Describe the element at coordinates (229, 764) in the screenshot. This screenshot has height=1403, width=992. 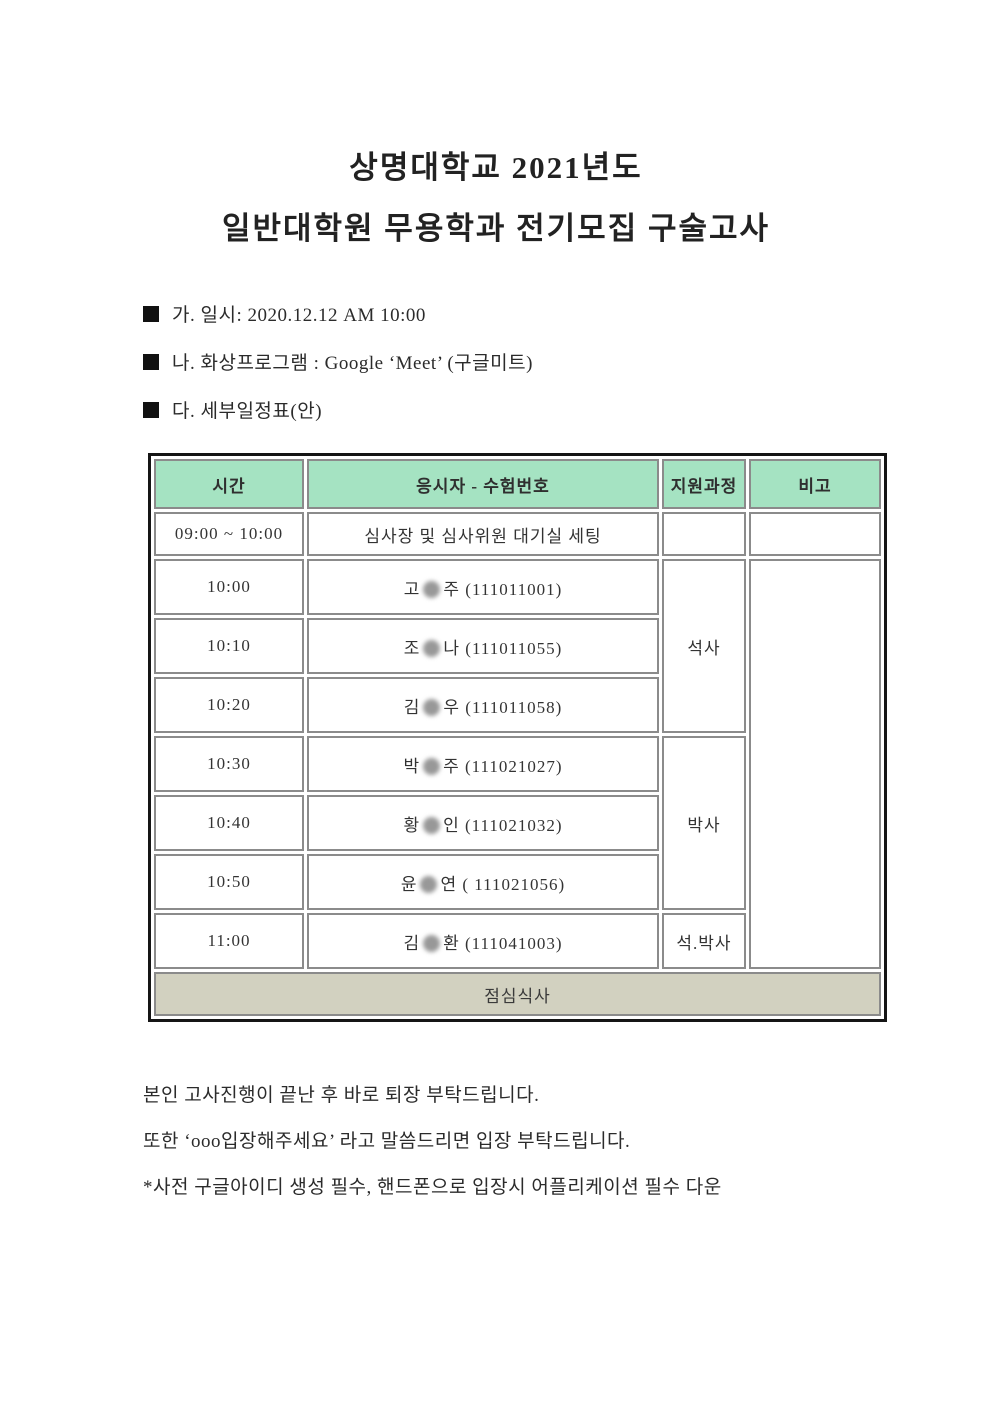
I see `time-cell: 10:30` at that location.